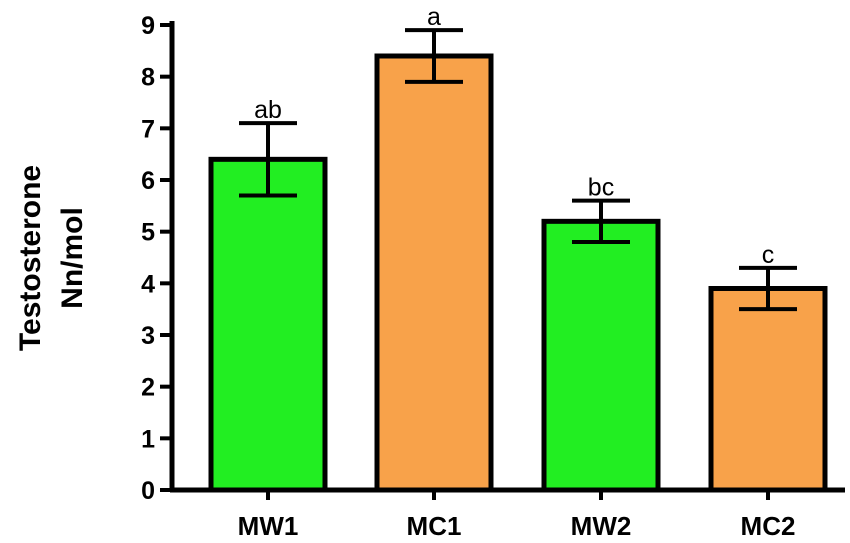 The width and height of the screenshot is (850, 543). I want to click on significance-label-mw1: ab, so click(268, 110).